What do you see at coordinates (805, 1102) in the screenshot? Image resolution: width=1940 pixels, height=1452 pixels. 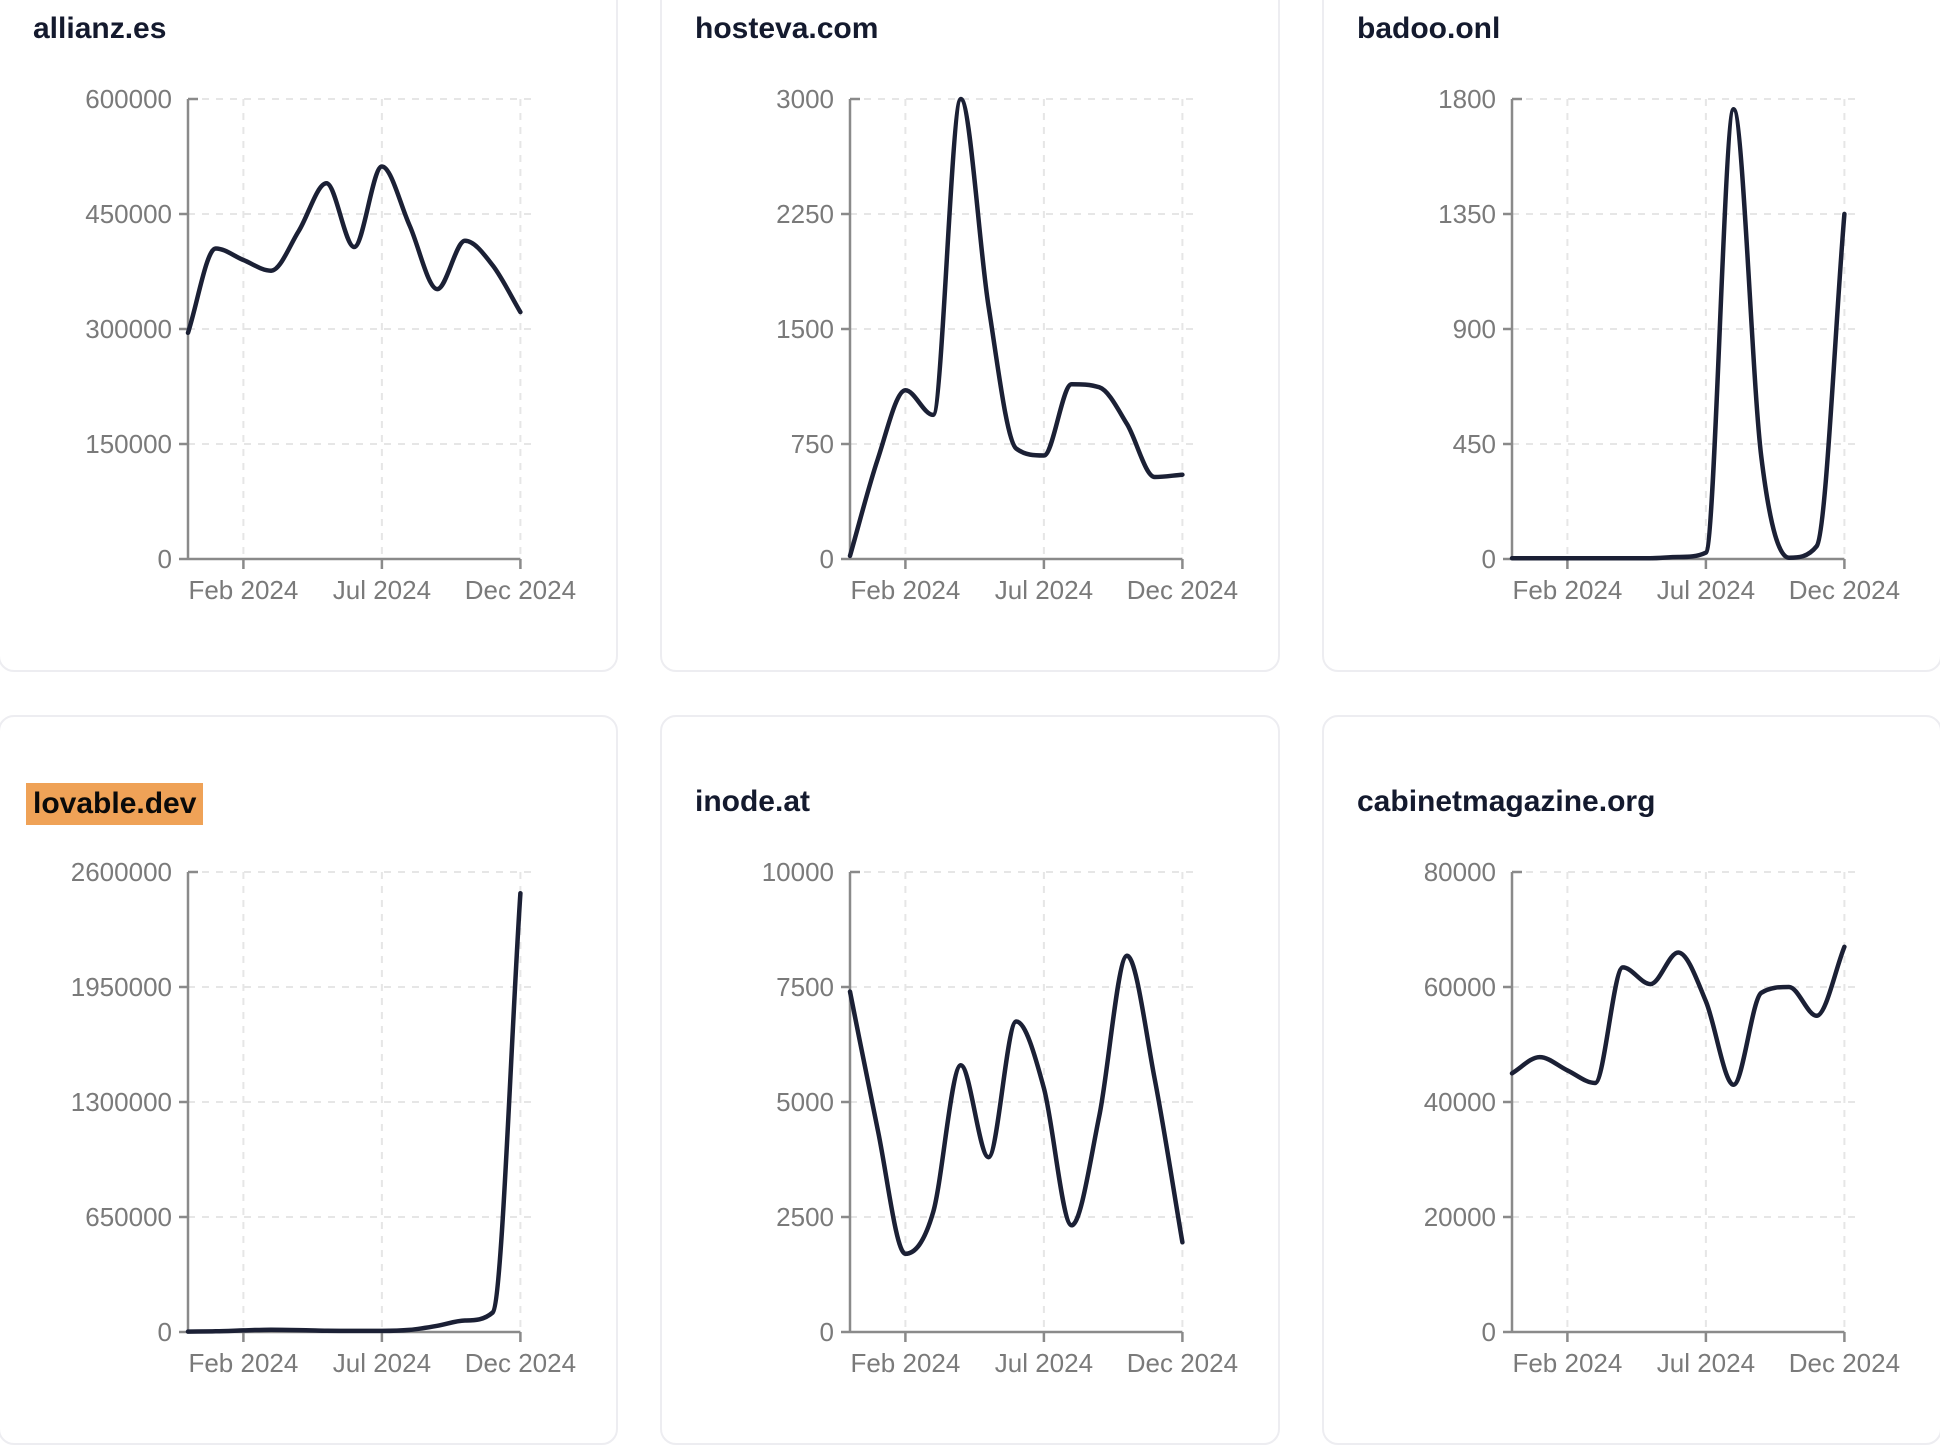 I see `svg-text: 5000` at bounding box center [805, 1102].